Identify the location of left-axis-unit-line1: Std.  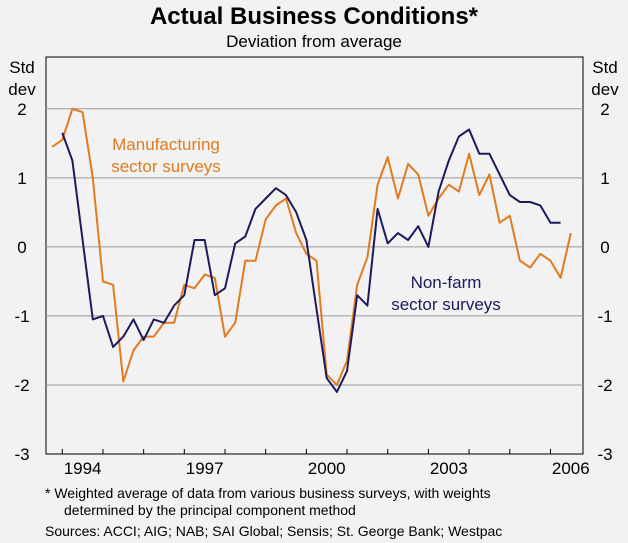
(22, 67).